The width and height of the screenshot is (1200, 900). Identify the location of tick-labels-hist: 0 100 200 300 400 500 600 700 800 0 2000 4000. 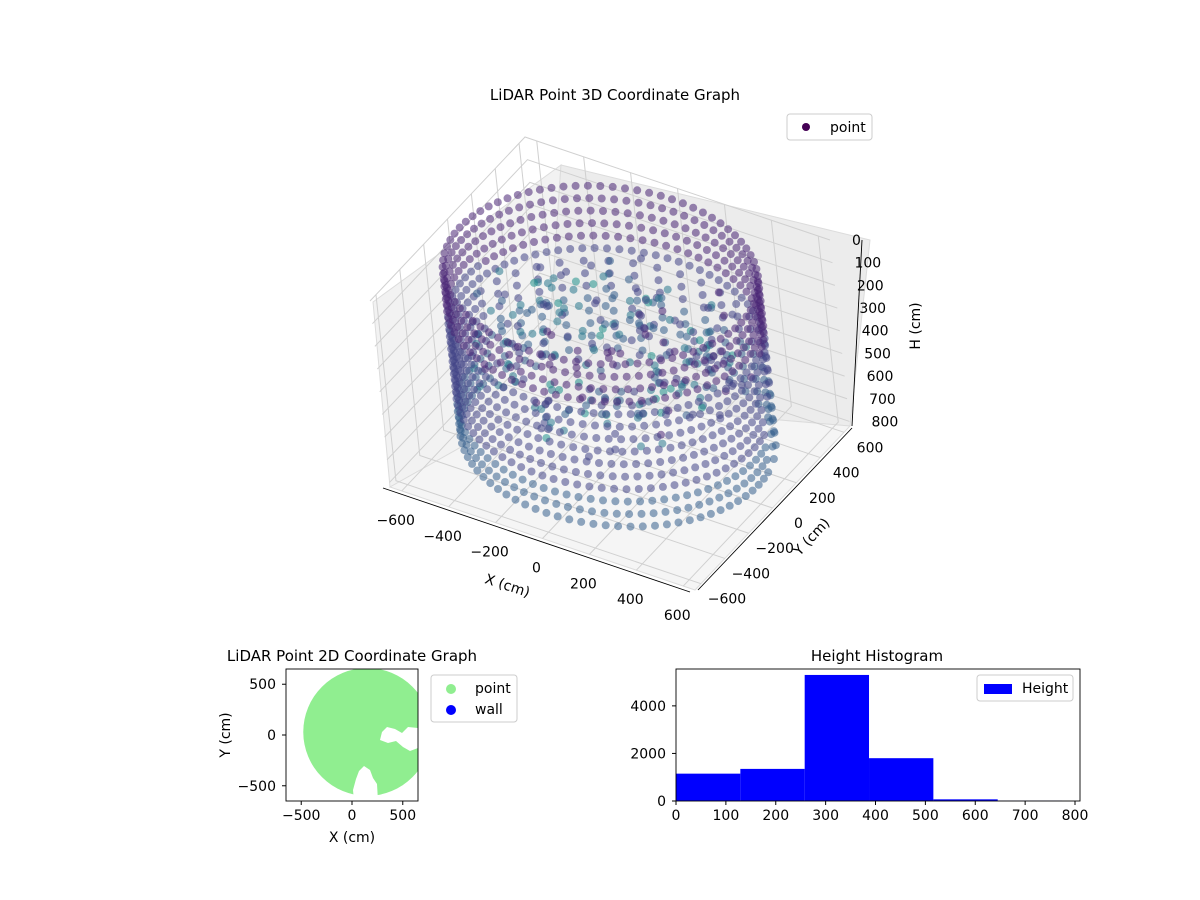
(859, 761).